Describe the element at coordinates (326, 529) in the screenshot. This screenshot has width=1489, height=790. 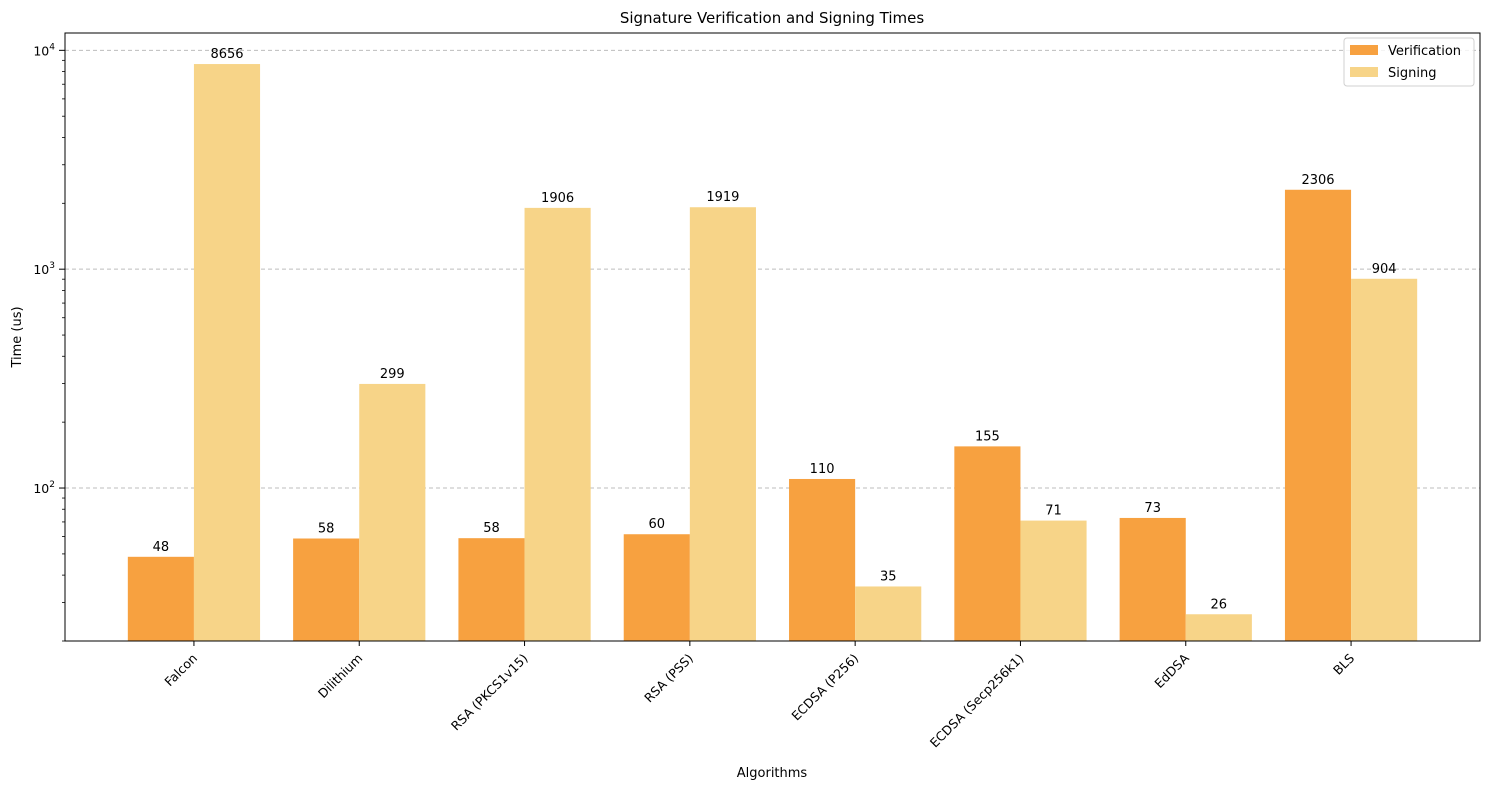
I see `data-label-verification-1: 58` at that location.